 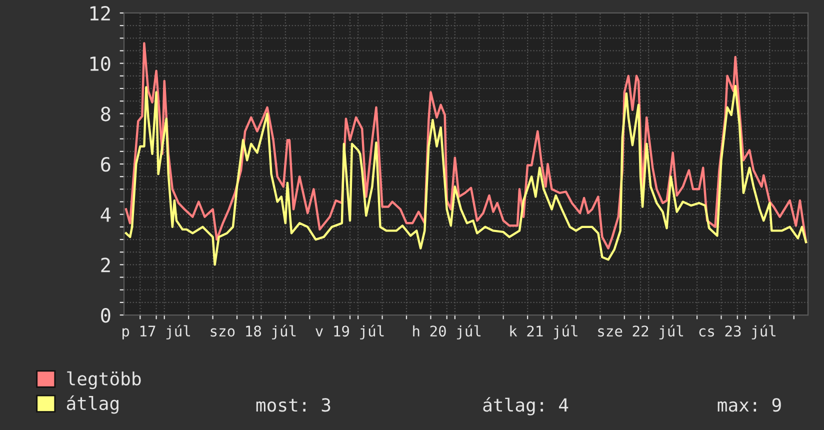 What do you see at coordinates (641, 332) in the screenshot?
I see `x-tick-label: sze 22 júl` at bounding box center [641, 332].